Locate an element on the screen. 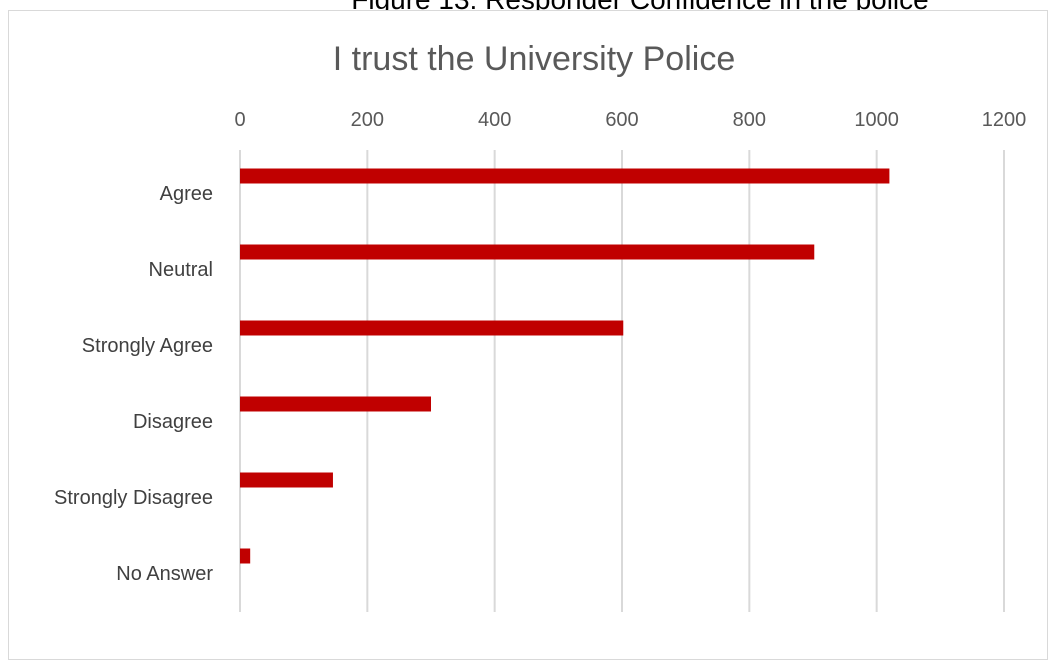 The height and width of the screenshot is (660, 1053). x-tick-label: 1200 is located at coordinates (1004, 120).